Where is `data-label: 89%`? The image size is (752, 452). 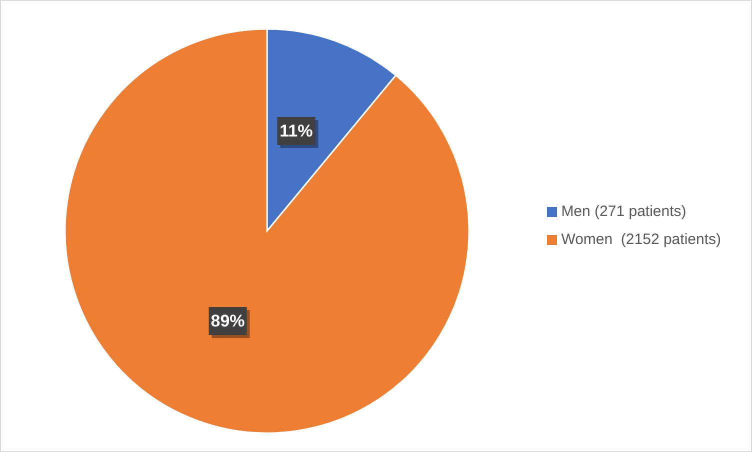
data-label: 89% is located at coordinates (227, 321).